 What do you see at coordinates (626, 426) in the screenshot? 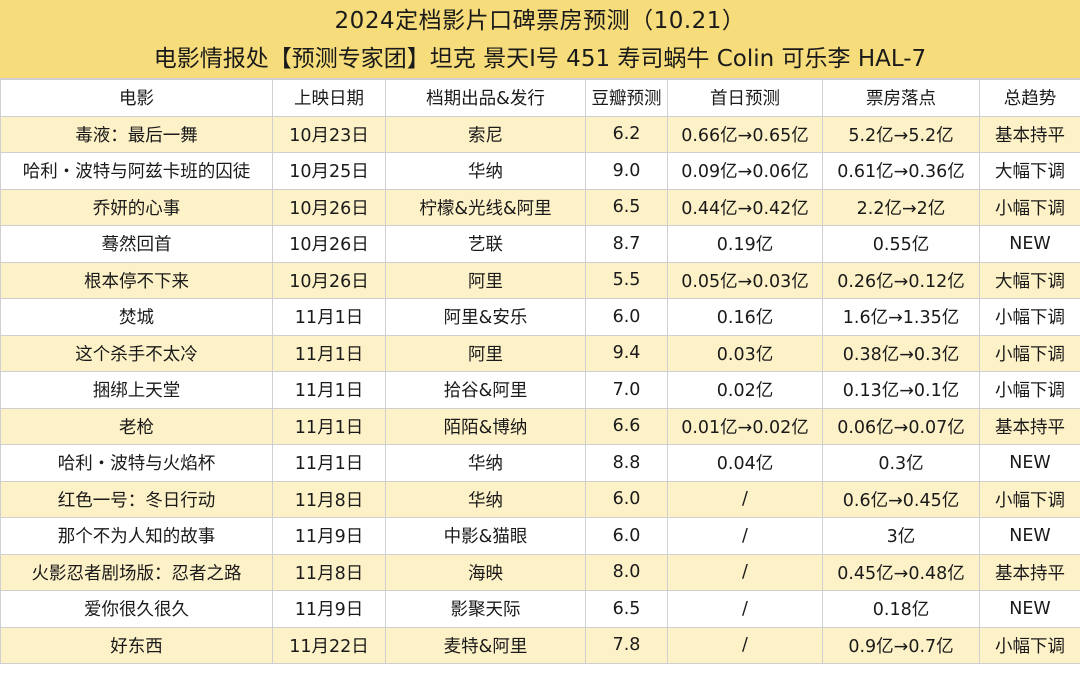
I see `cell-douban: 6.6` at bounding box center [626, 426].